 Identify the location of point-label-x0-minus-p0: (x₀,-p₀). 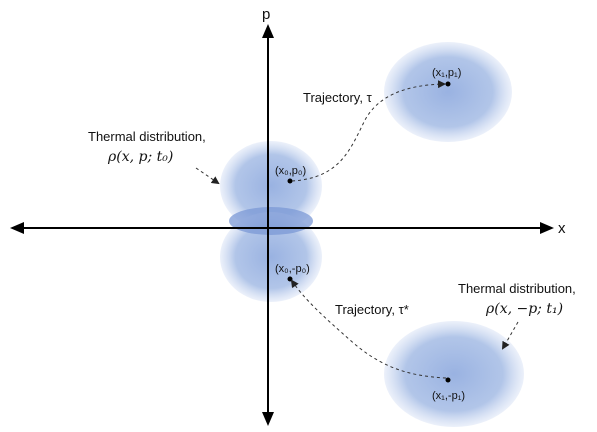
(292, 269).